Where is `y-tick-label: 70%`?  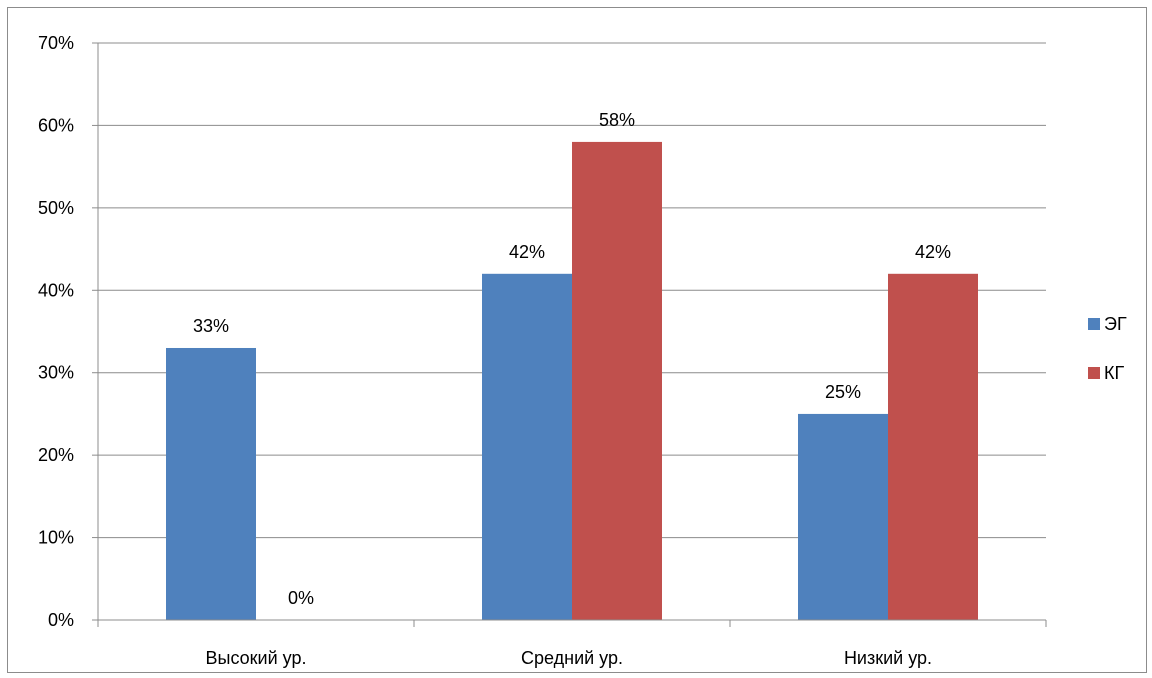
y-tick-label: 70% is located at coordinates (56, 43).